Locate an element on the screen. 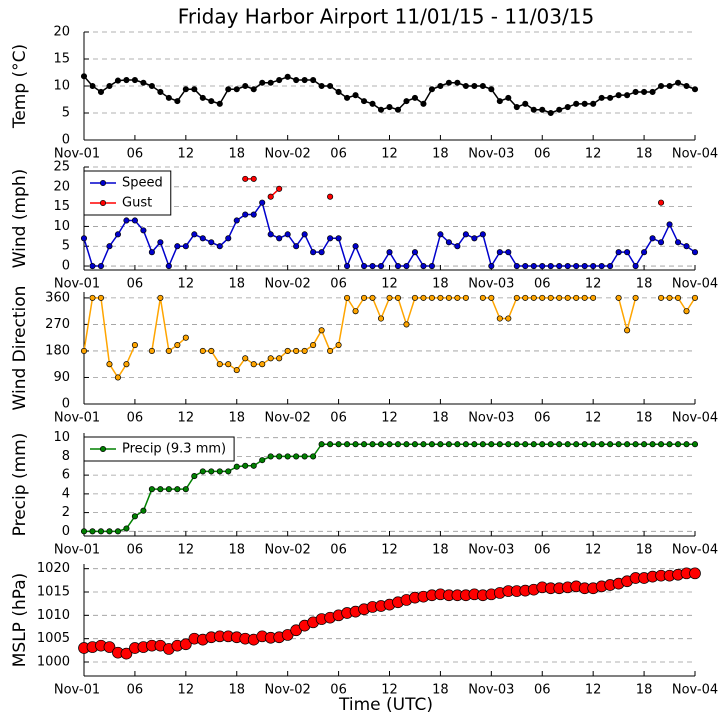  x-tick-label: 18 is located at coordinates (644, 418).